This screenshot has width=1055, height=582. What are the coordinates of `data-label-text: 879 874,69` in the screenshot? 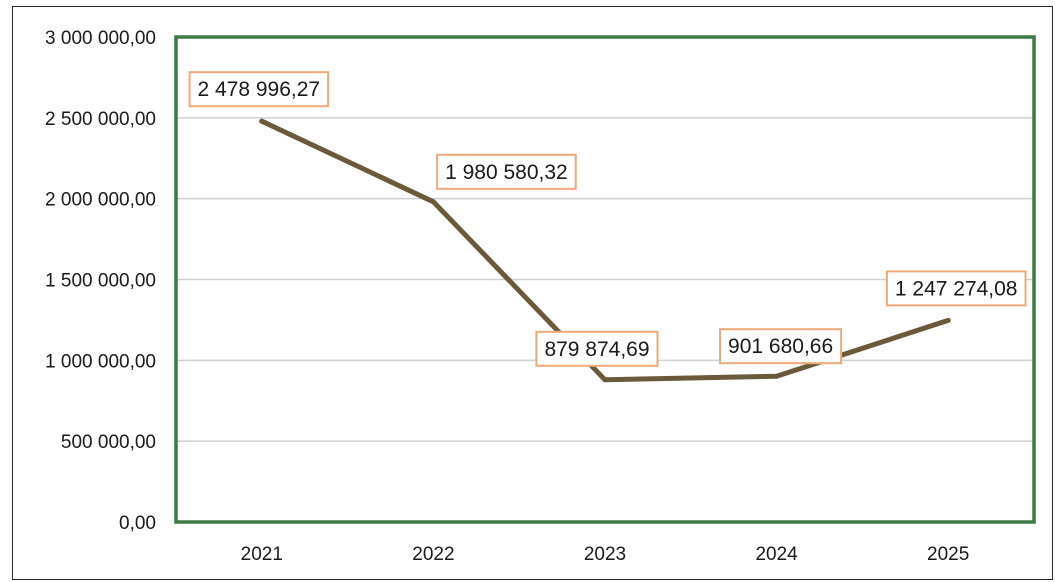 It's located at (596, 349).